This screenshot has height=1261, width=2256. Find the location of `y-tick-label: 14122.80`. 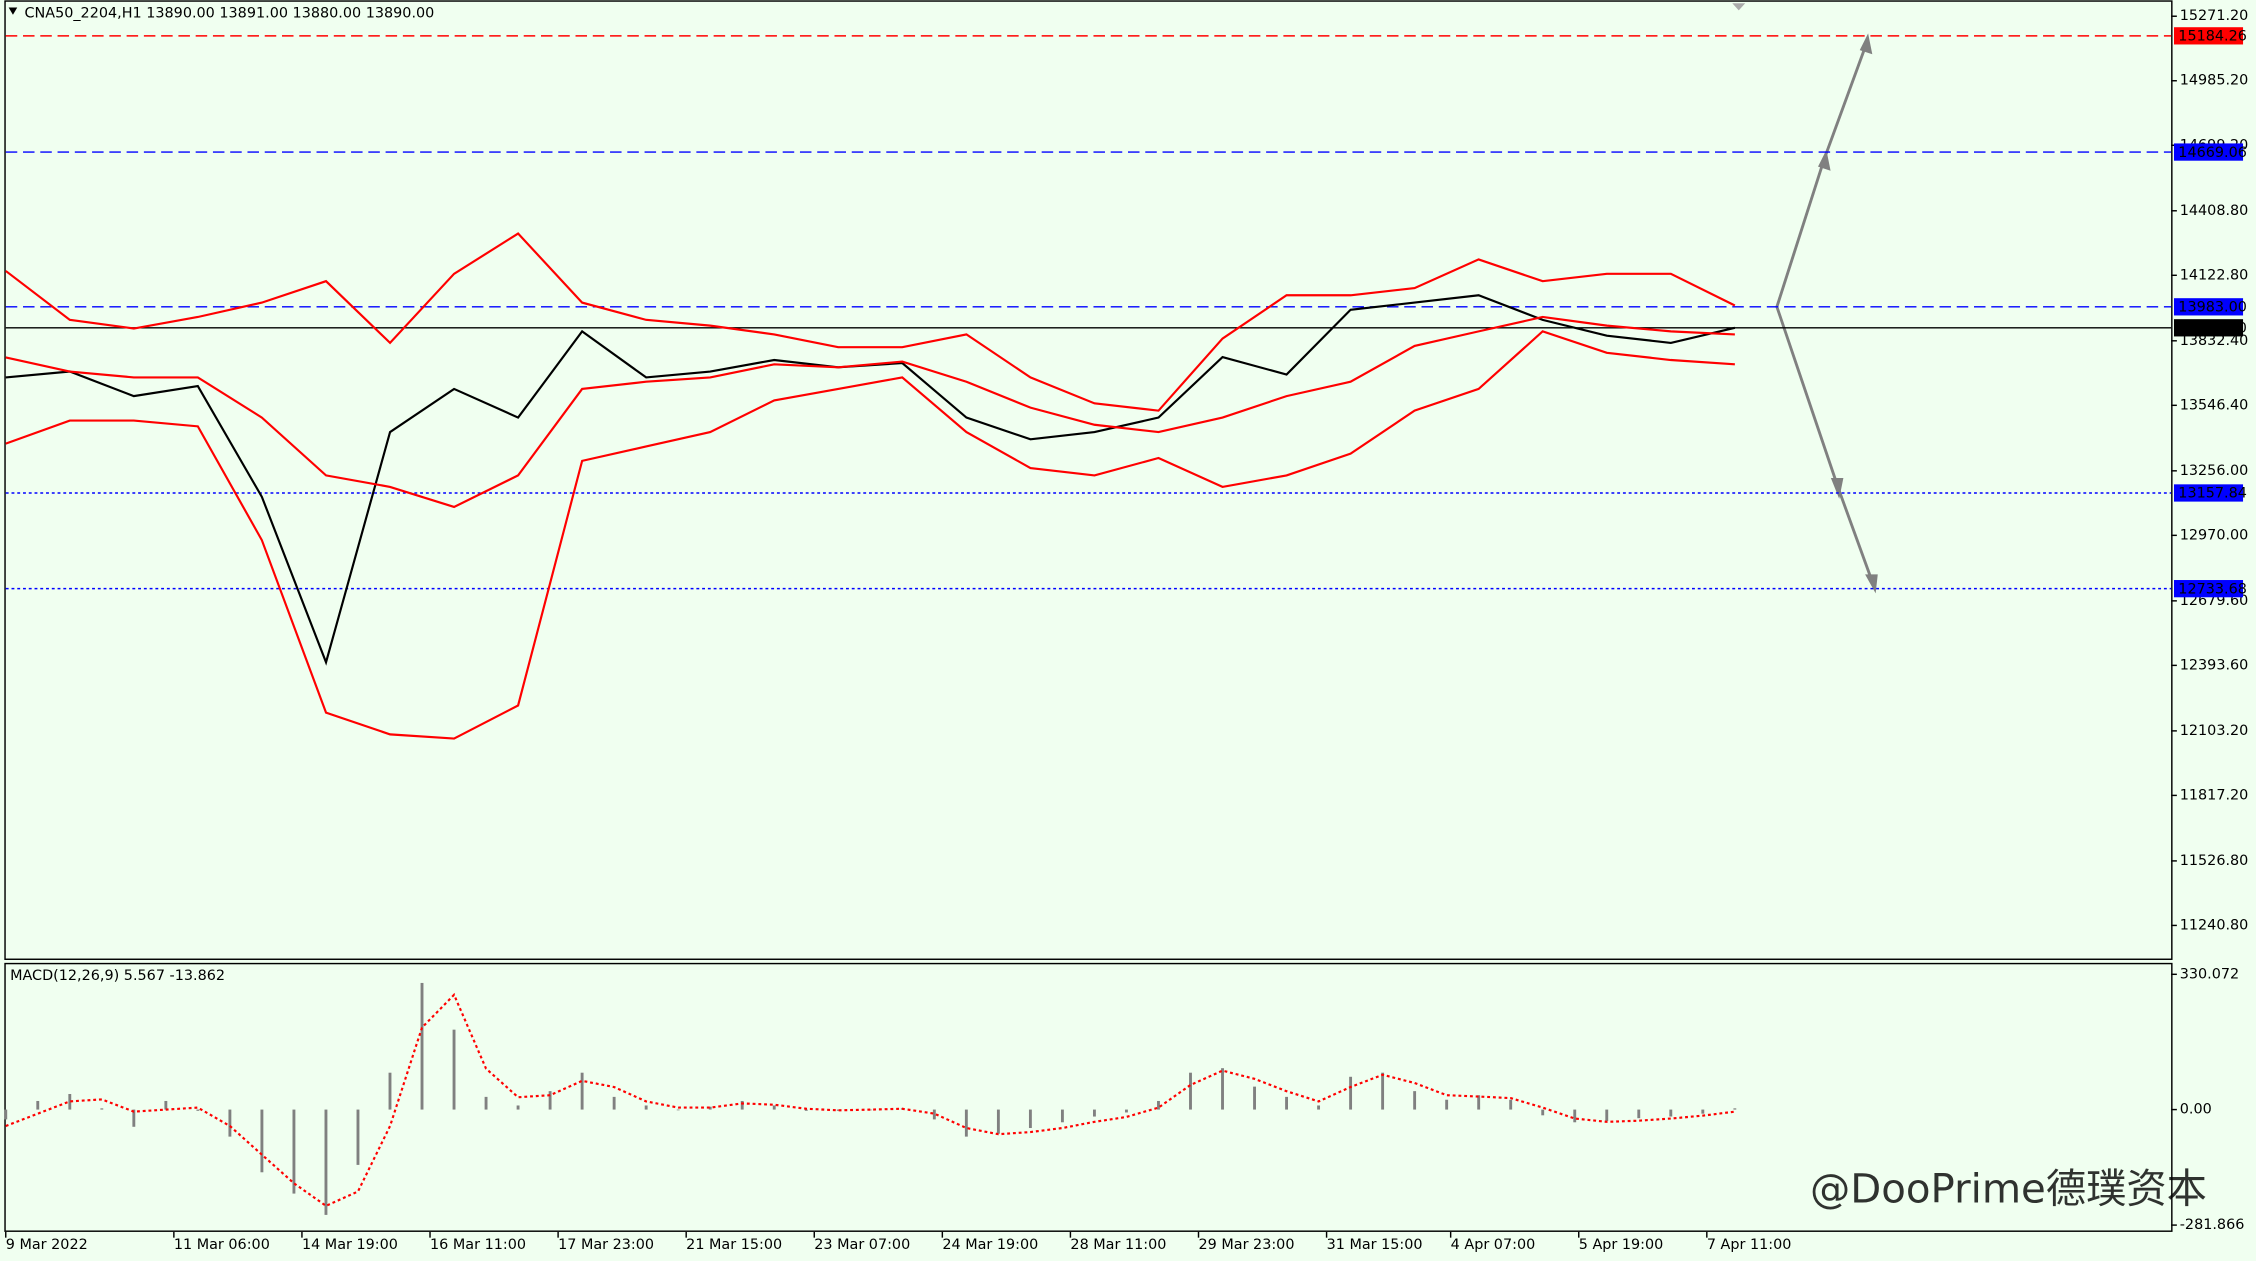

y-tick-label: 14122.80 is located at coordinates (2214, 275).